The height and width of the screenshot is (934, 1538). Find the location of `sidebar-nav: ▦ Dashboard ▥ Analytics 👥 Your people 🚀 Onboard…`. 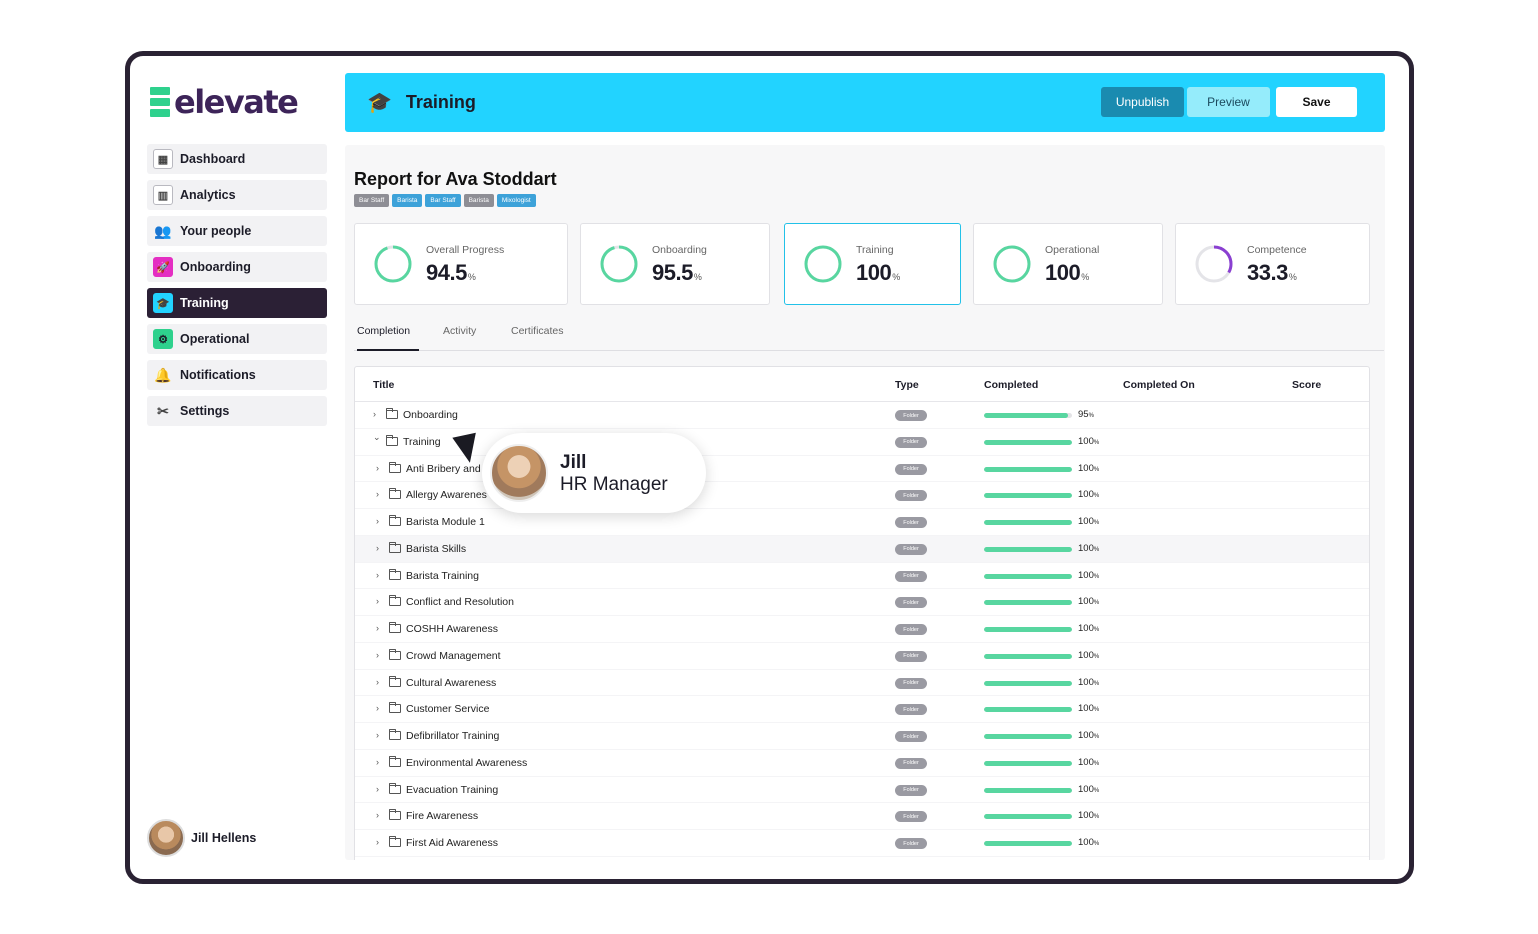

sidebar-nav: ▦ Dashboard ▥ Analytics 👥 Your people 🚀 Onboard… is located at coordinates (237, 288).